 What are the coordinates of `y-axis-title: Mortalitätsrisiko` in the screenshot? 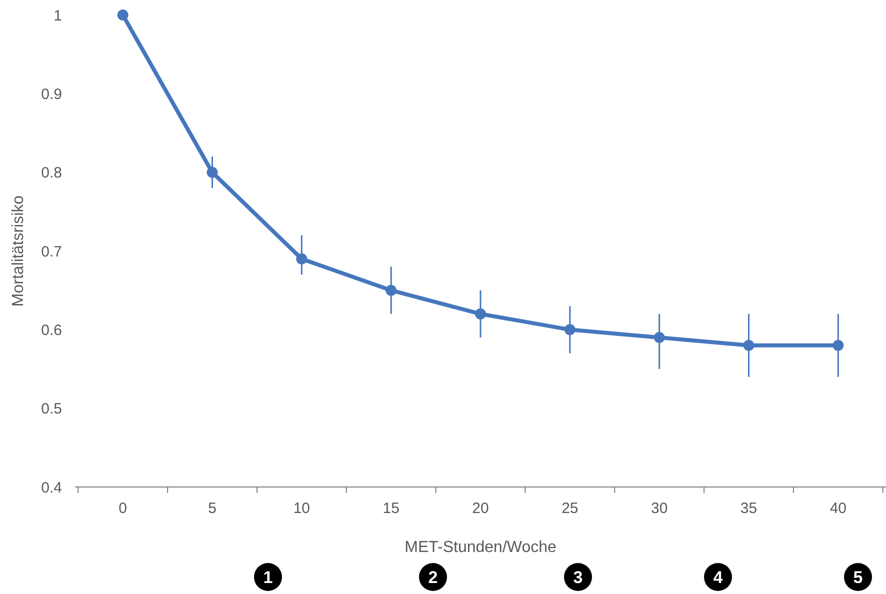 It's located at (18, 251).